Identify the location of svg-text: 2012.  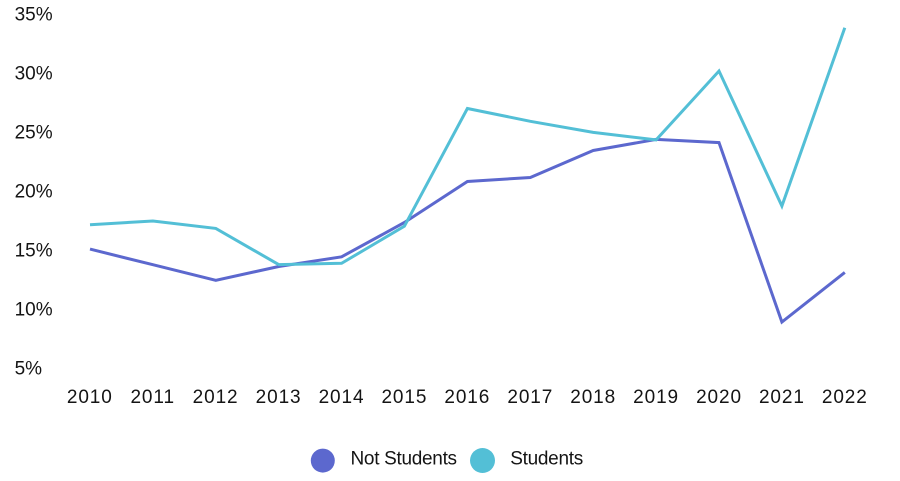
(216, 397).